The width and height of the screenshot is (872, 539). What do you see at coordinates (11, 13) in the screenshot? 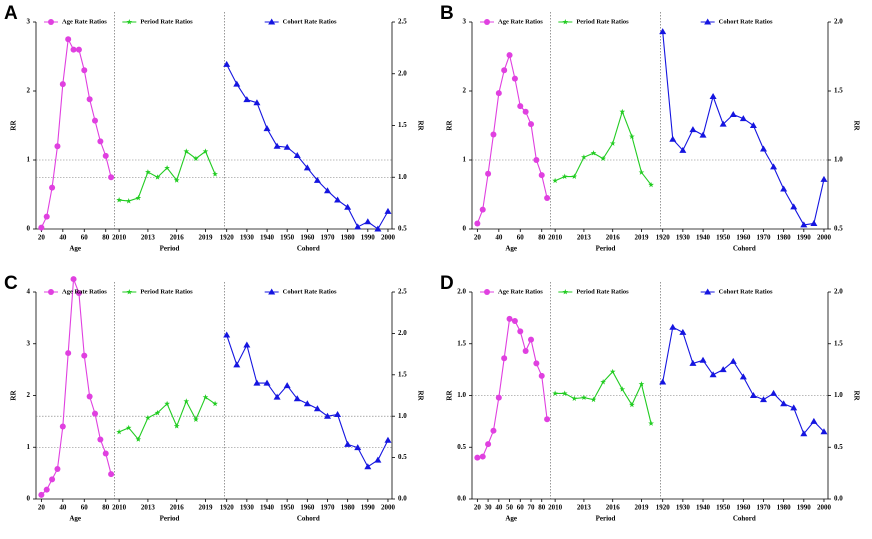
I see `panel-letter: A` at bounding box center [11, 13].